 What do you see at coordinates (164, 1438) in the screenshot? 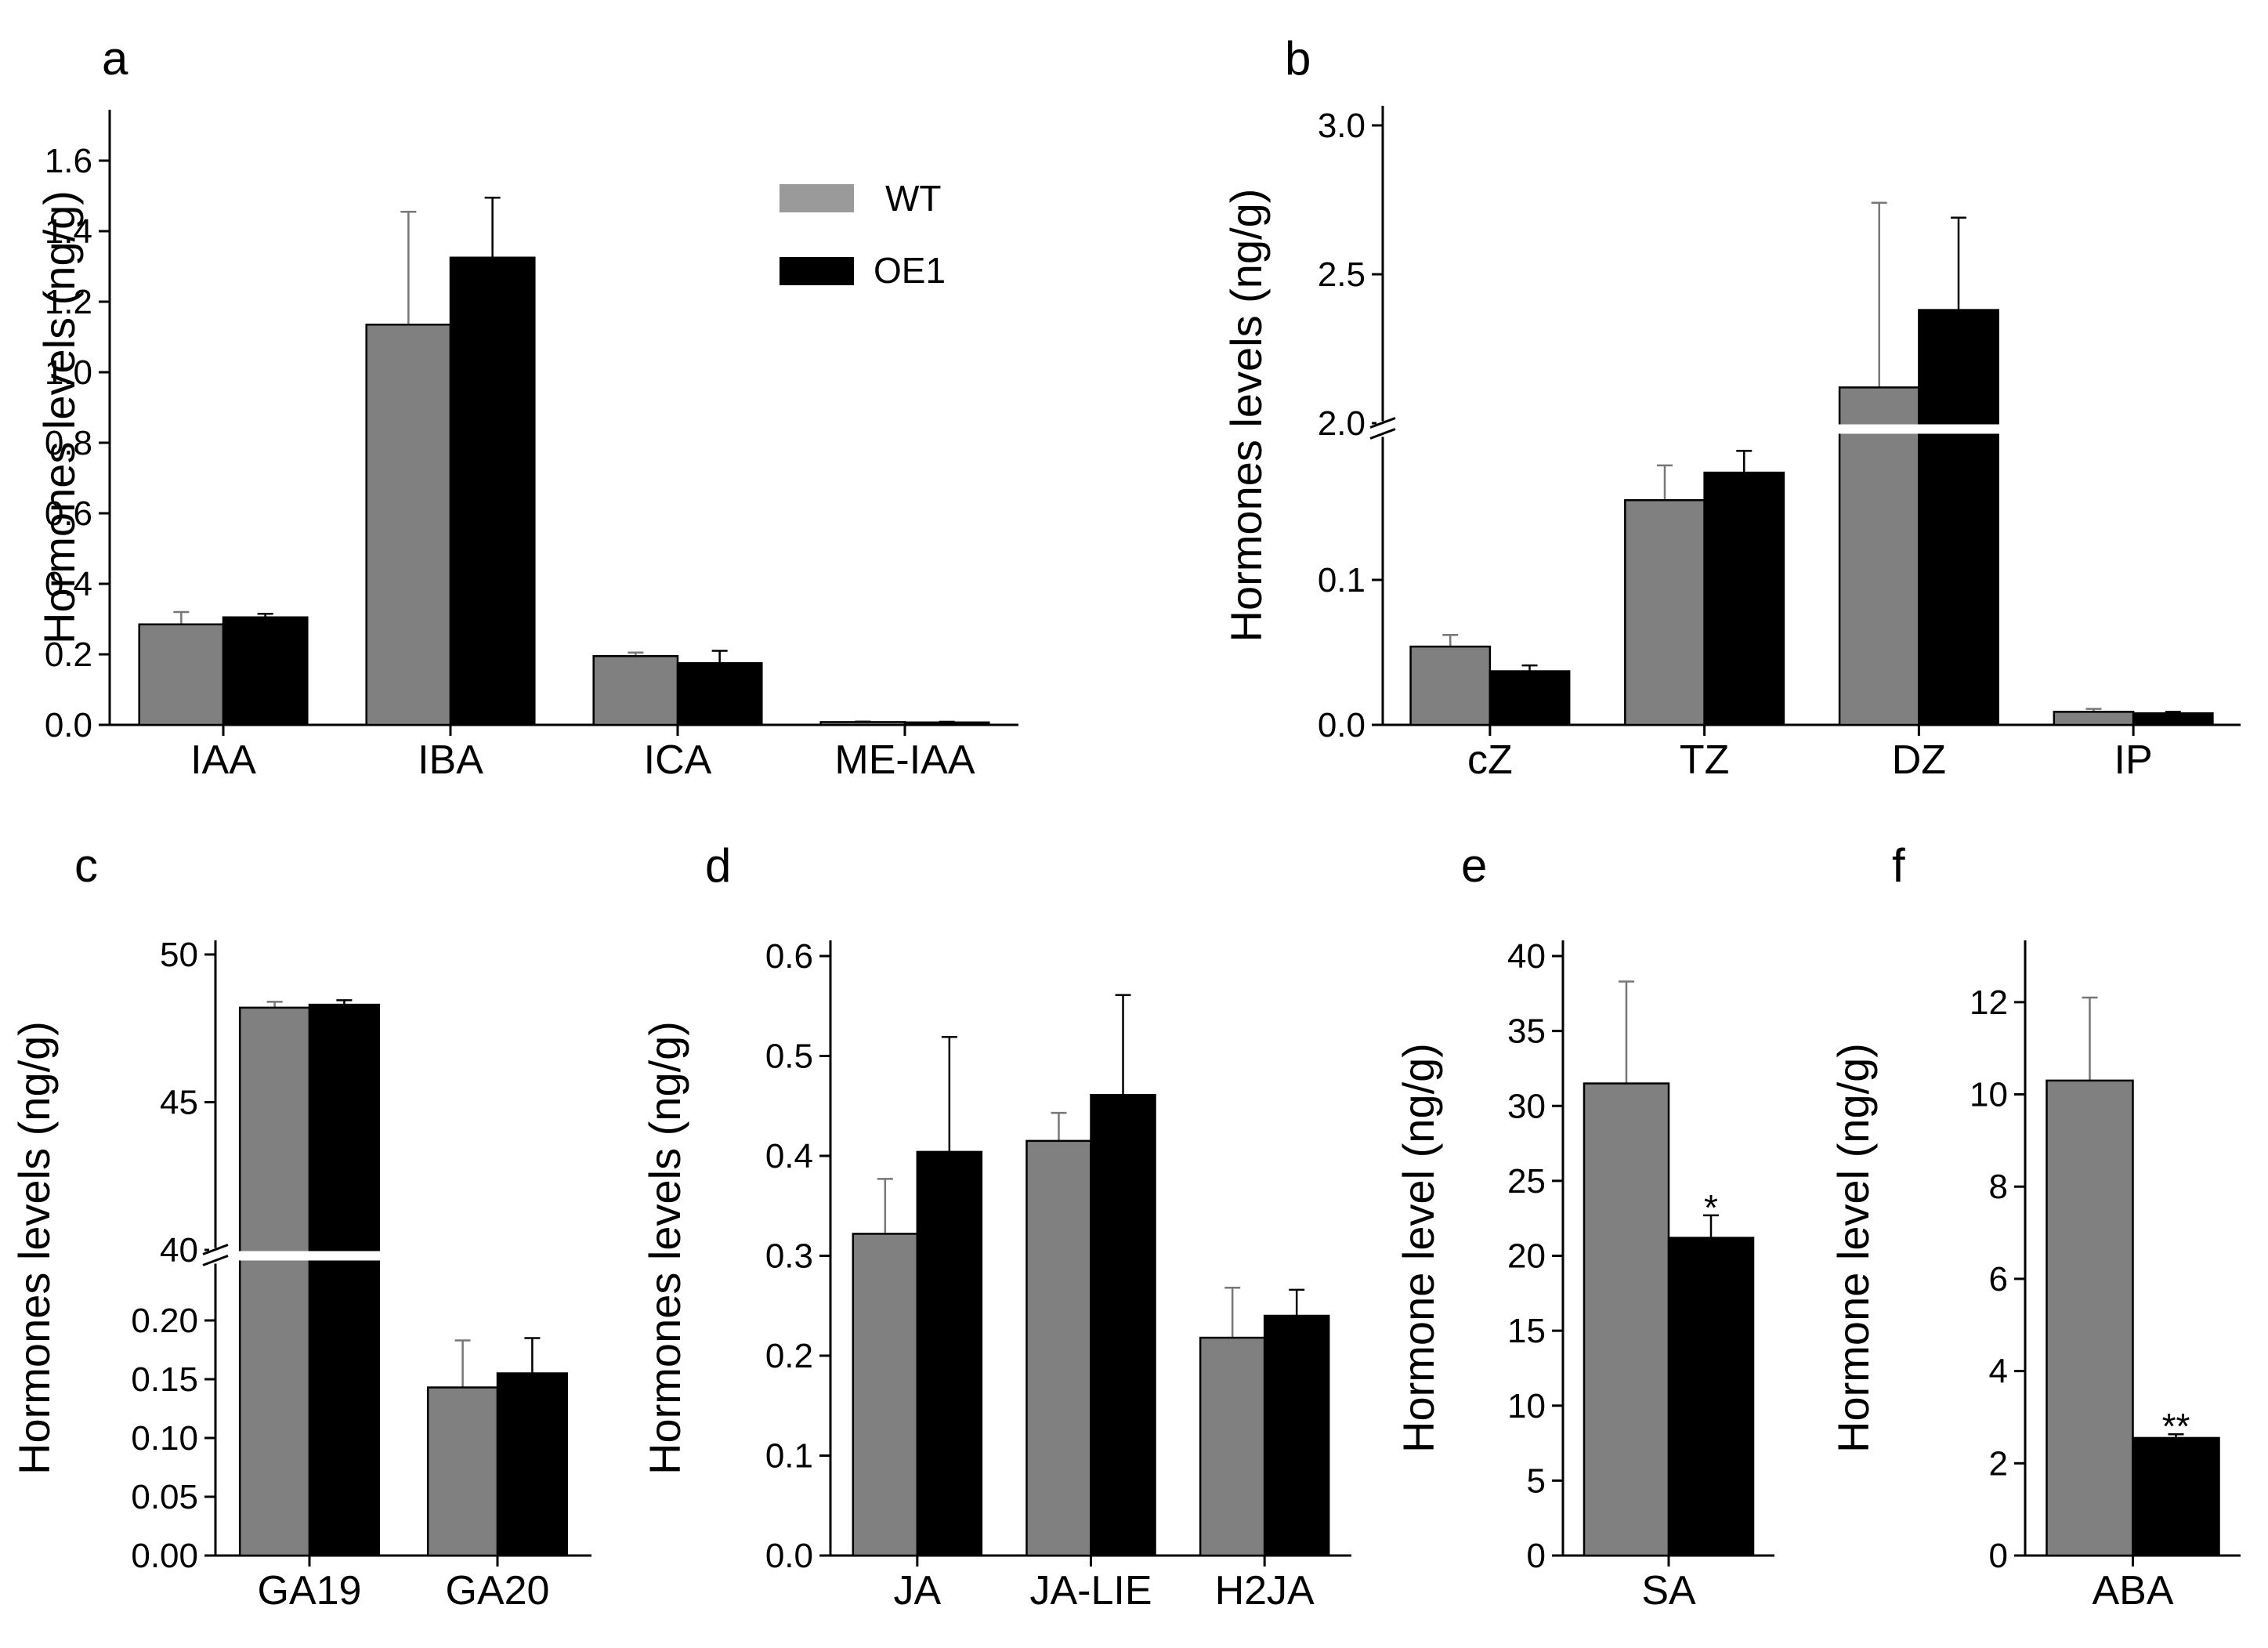
I see `y-tick-label: 0.10` at bounding box center [164, 1438].